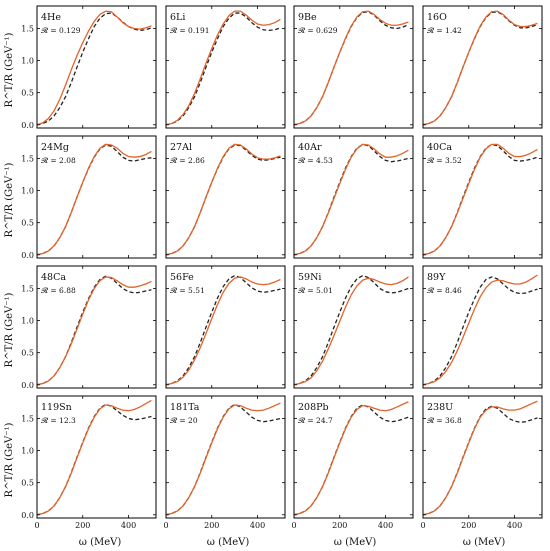 This screenshot has width=550, height=551. I want to click on nucleus-label: 59Ni, so click(309, 277).